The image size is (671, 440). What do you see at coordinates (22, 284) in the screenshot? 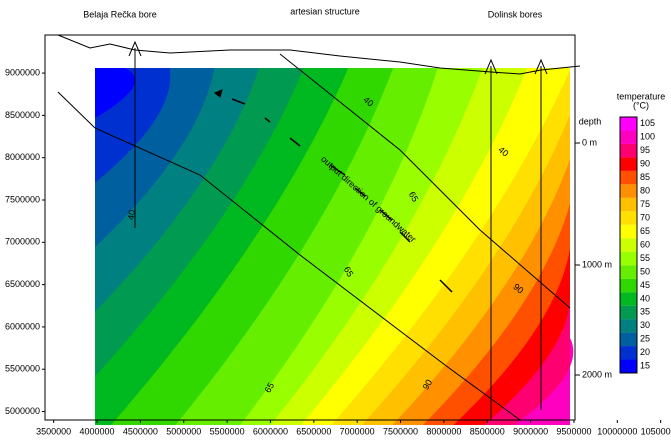
I see `y-tick-label: 6500000` at bounding box center [22, 284].